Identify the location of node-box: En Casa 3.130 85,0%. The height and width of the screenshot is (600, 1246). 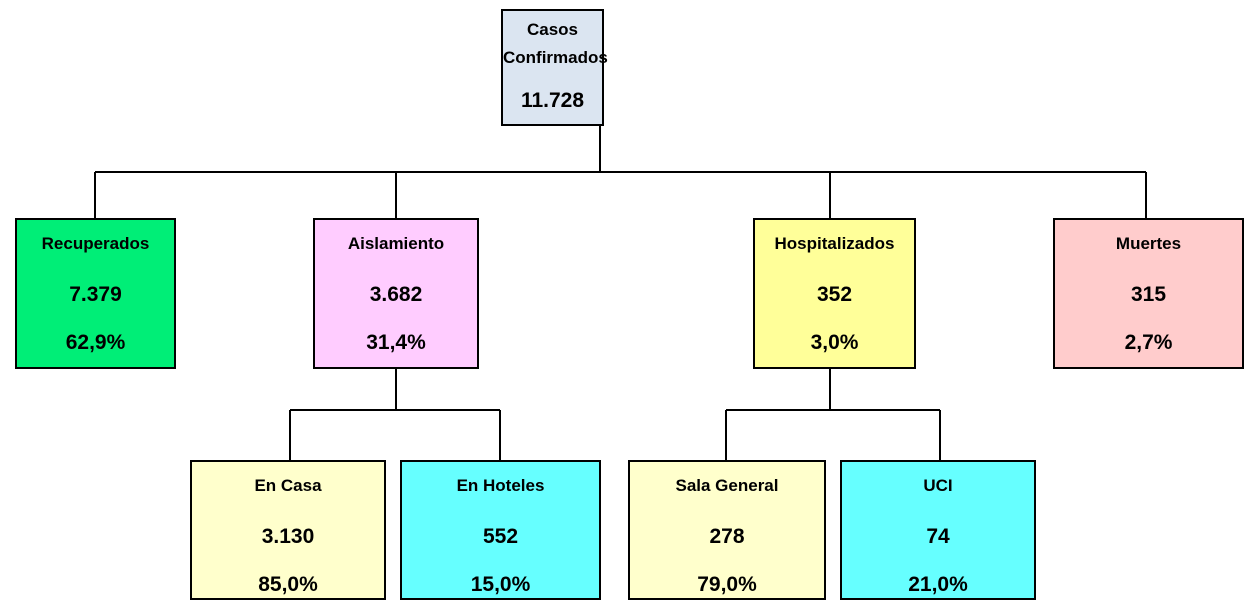
(288, 530).